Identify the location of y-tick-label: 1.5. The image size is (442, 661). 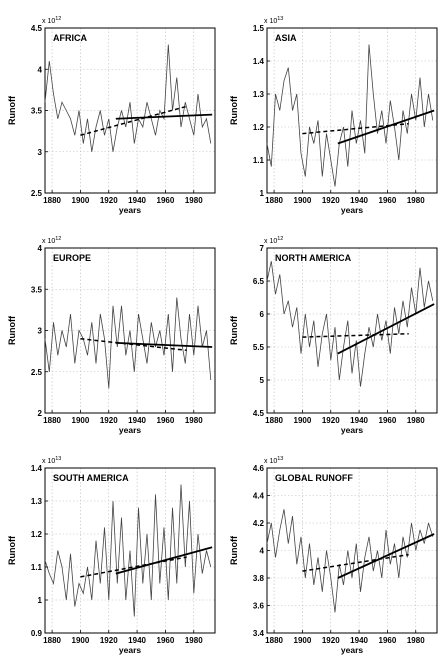
(259, 28).